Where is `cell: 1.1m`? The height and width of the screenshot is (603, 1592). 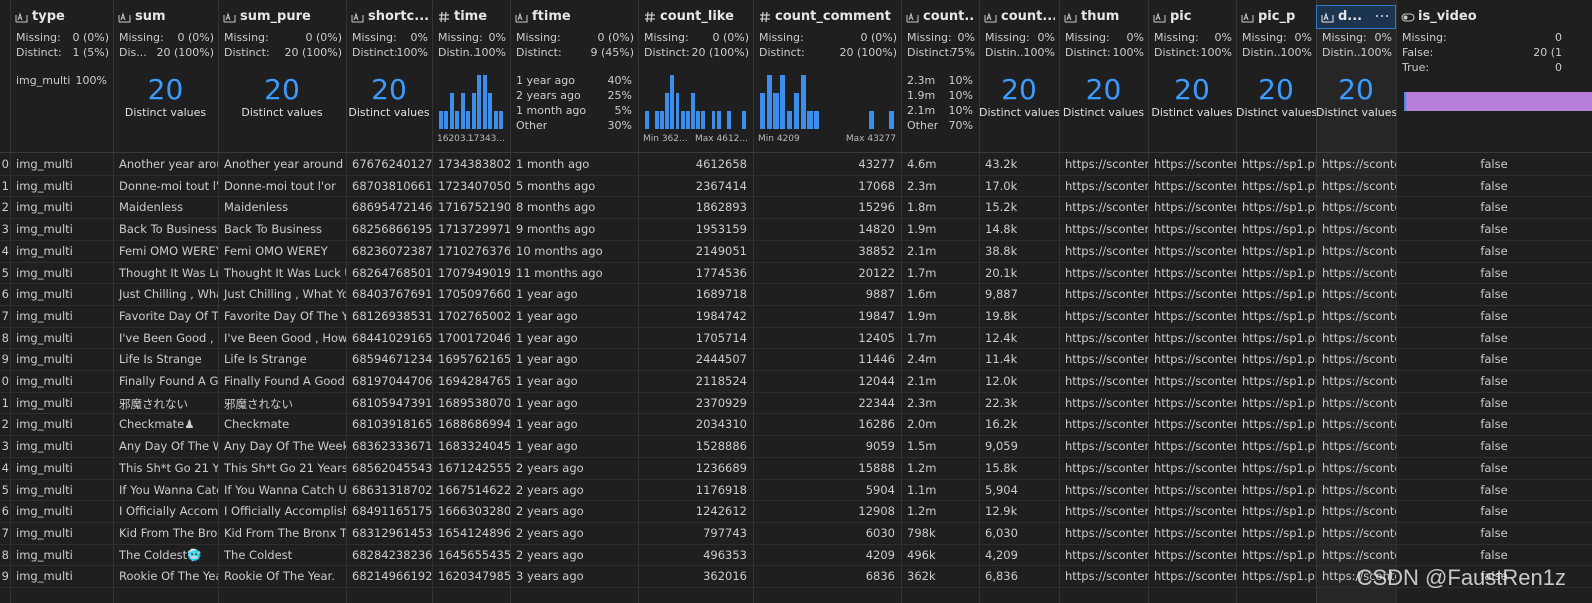
cell: 1.1m is located at coordinates (922, 489).